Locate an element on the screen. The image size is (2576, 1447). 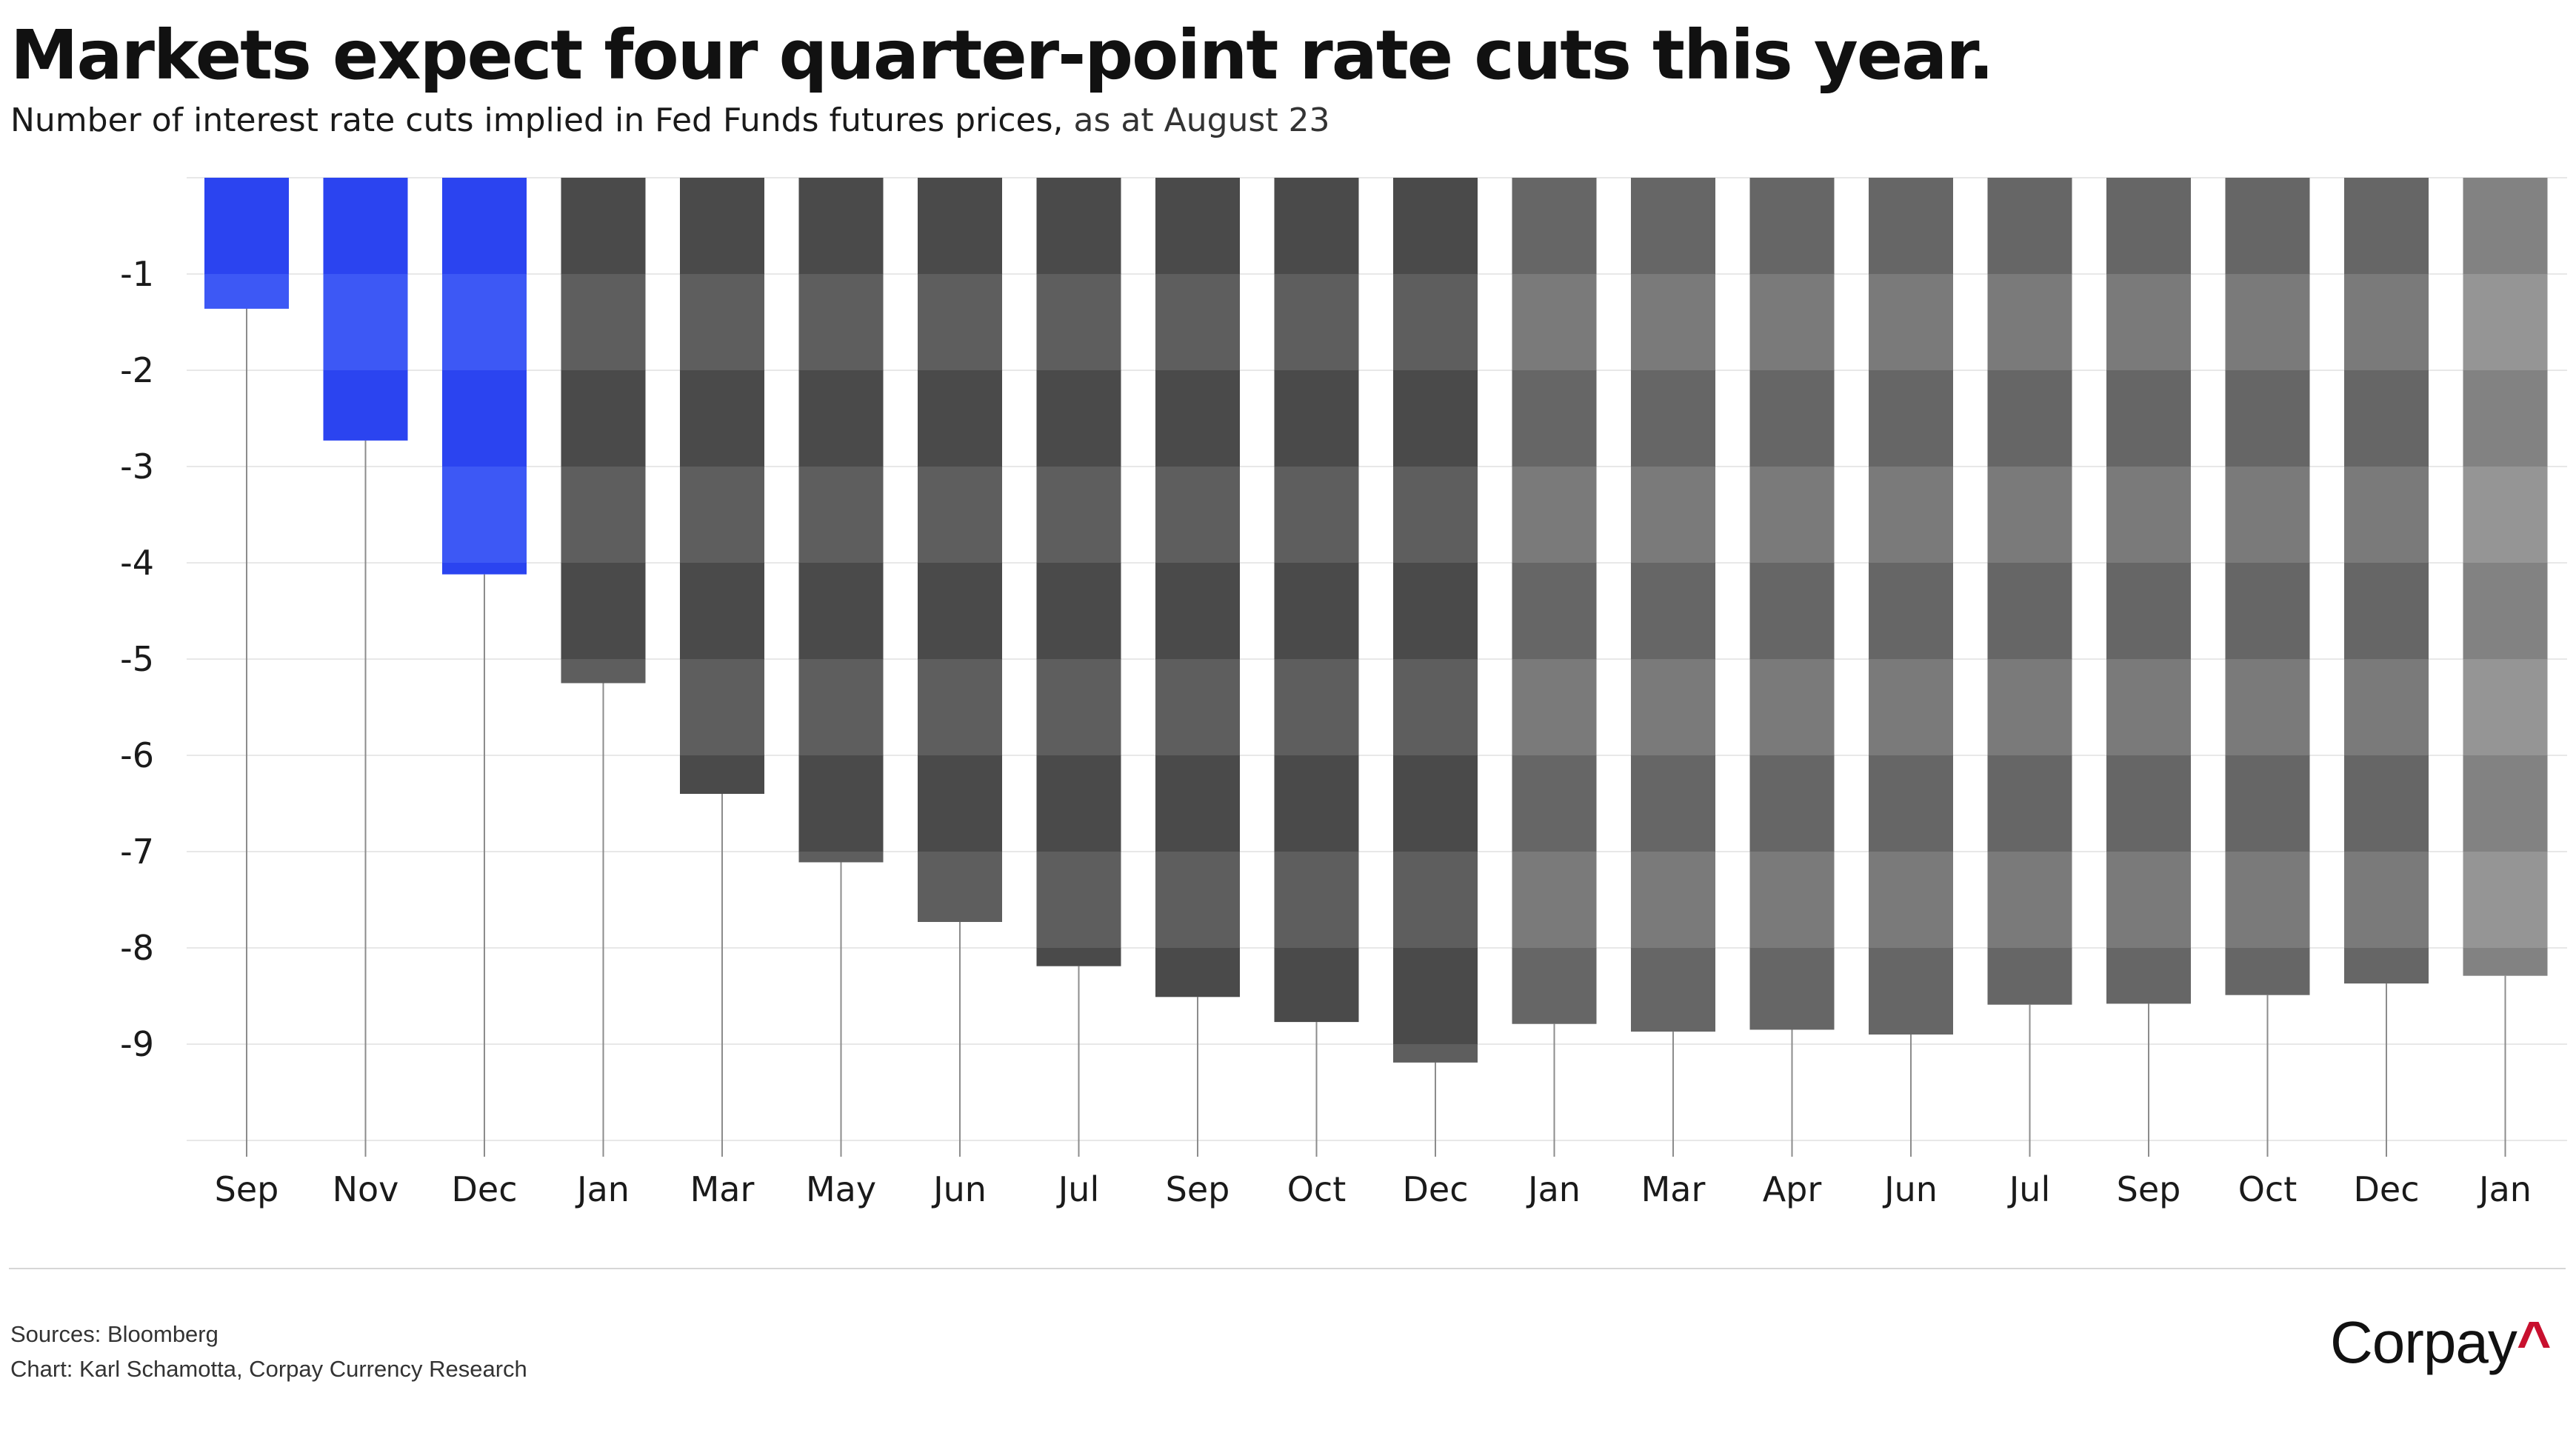
y-tick-label: -9 is located at coordinates (137, 1044).